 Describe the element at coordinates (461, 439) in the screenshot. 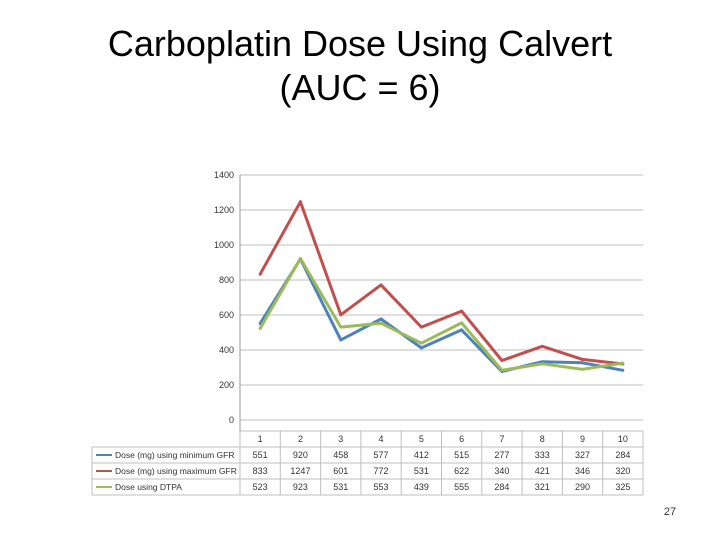

I see `x-tick-label: 6` at that location.